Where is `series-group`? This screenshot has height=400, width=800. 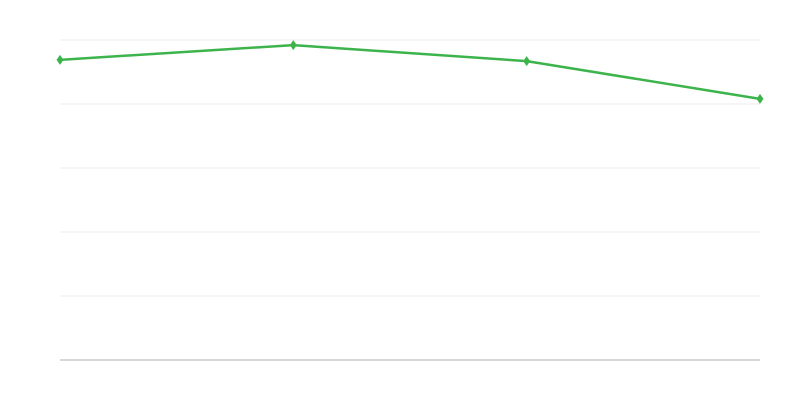
series-group is located at coordinates (410, 72).